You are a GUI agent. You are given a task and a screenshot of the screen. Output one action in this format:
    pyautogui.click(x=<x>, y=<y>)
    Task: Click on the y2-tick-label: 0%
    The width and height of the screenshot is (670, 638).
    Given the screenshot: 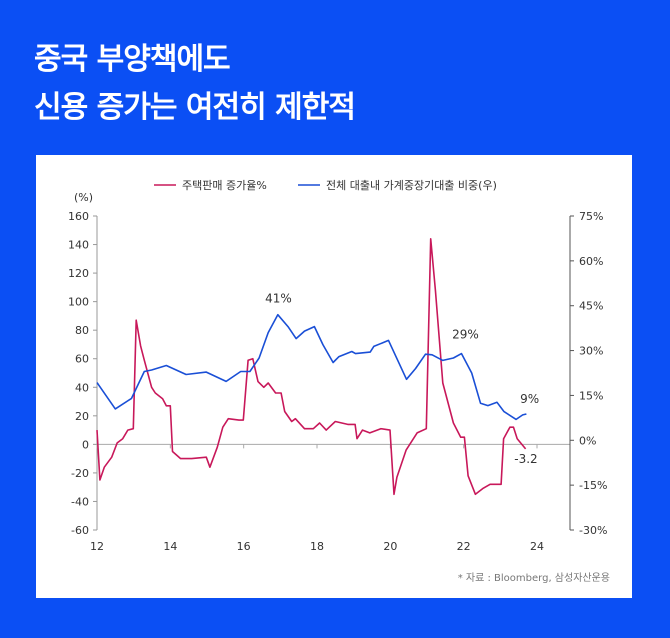 What is the action you would take?
    pyautogui.click(x=587, y=440)
    